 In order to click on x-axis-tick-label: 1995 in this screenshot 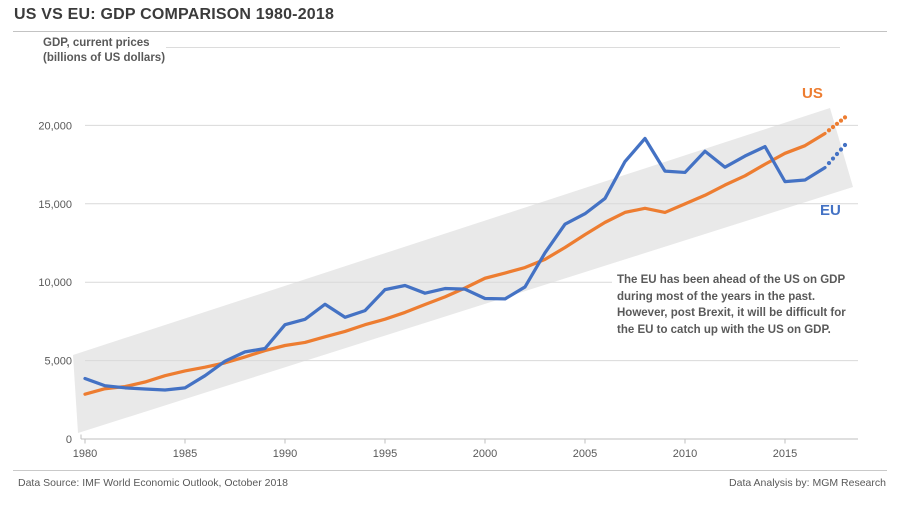, I will do `click(385, 454)`.